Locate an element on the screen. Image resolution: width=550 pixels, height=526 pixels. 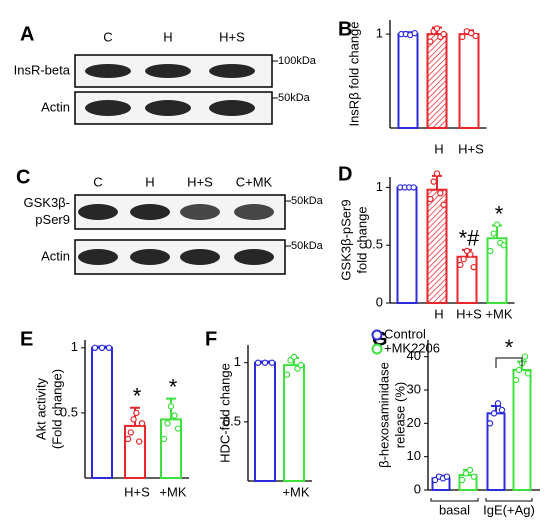
y-axis-label: InsRβ fold change is located at coordinates (353, 73).